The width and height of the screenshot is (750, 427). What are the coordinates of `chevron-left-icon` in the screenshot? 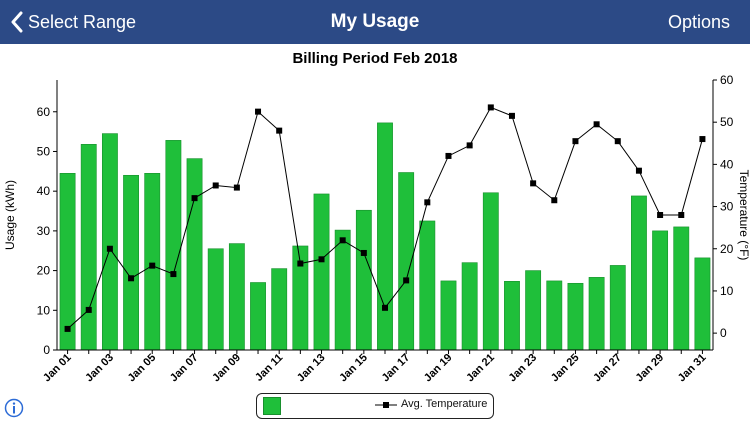 It's located at (17, 22).